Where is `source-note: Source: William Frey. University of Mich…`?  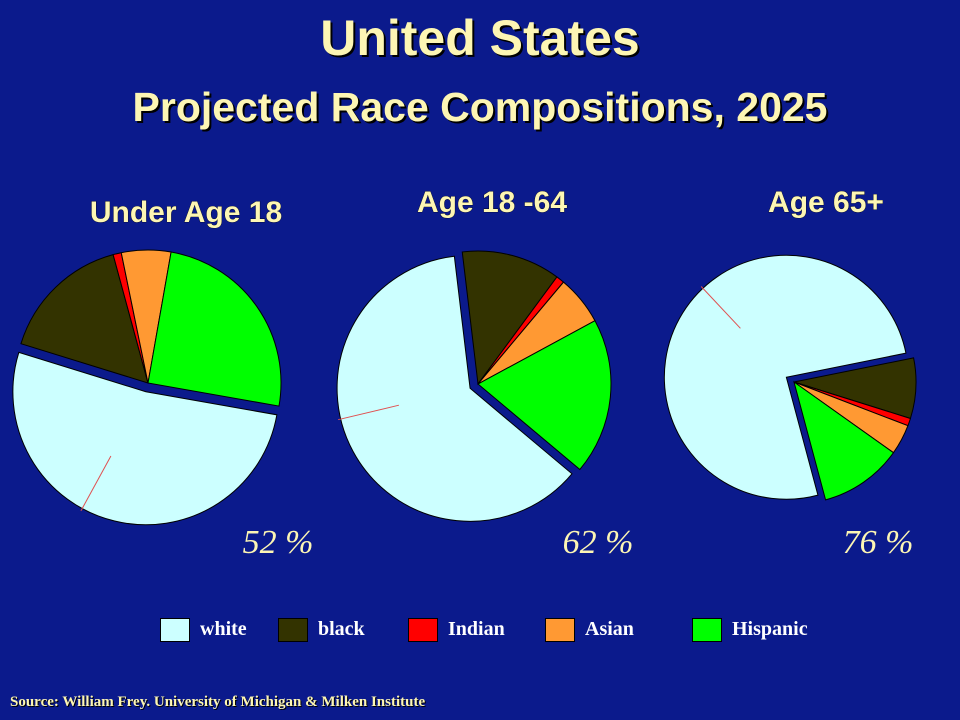
source-note: Source: William Frey. University of Mich… is located at coordinates (218, 702).